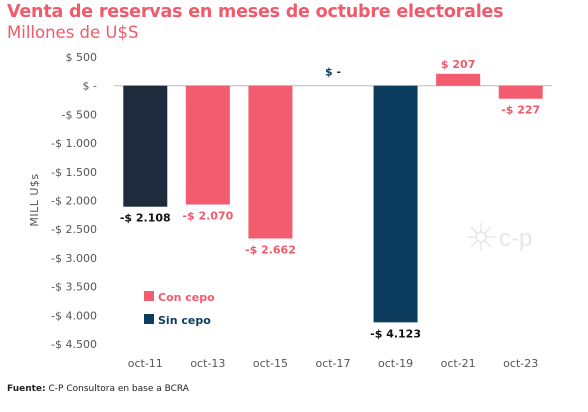  I want to click on source-label: Fuente:, so click(26, 389).